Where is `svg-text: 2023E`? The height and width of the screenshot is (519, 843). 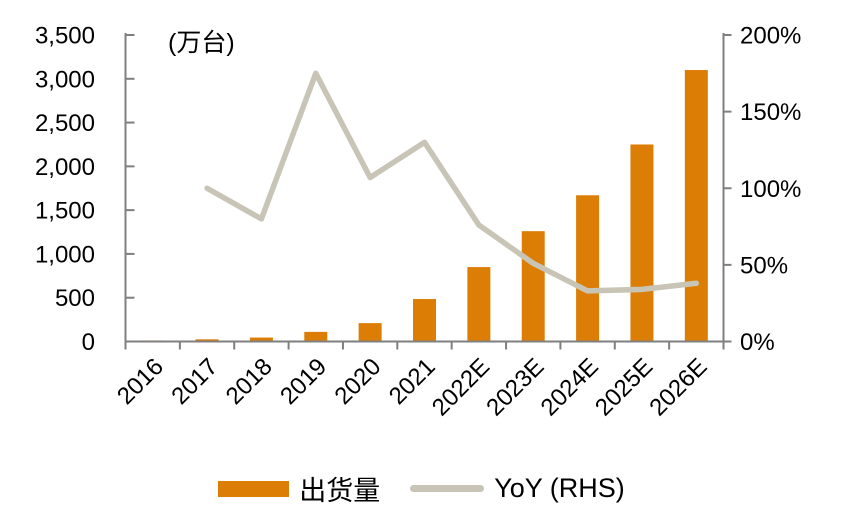 svg-text: 2023E is located at coordinates (515, 387).